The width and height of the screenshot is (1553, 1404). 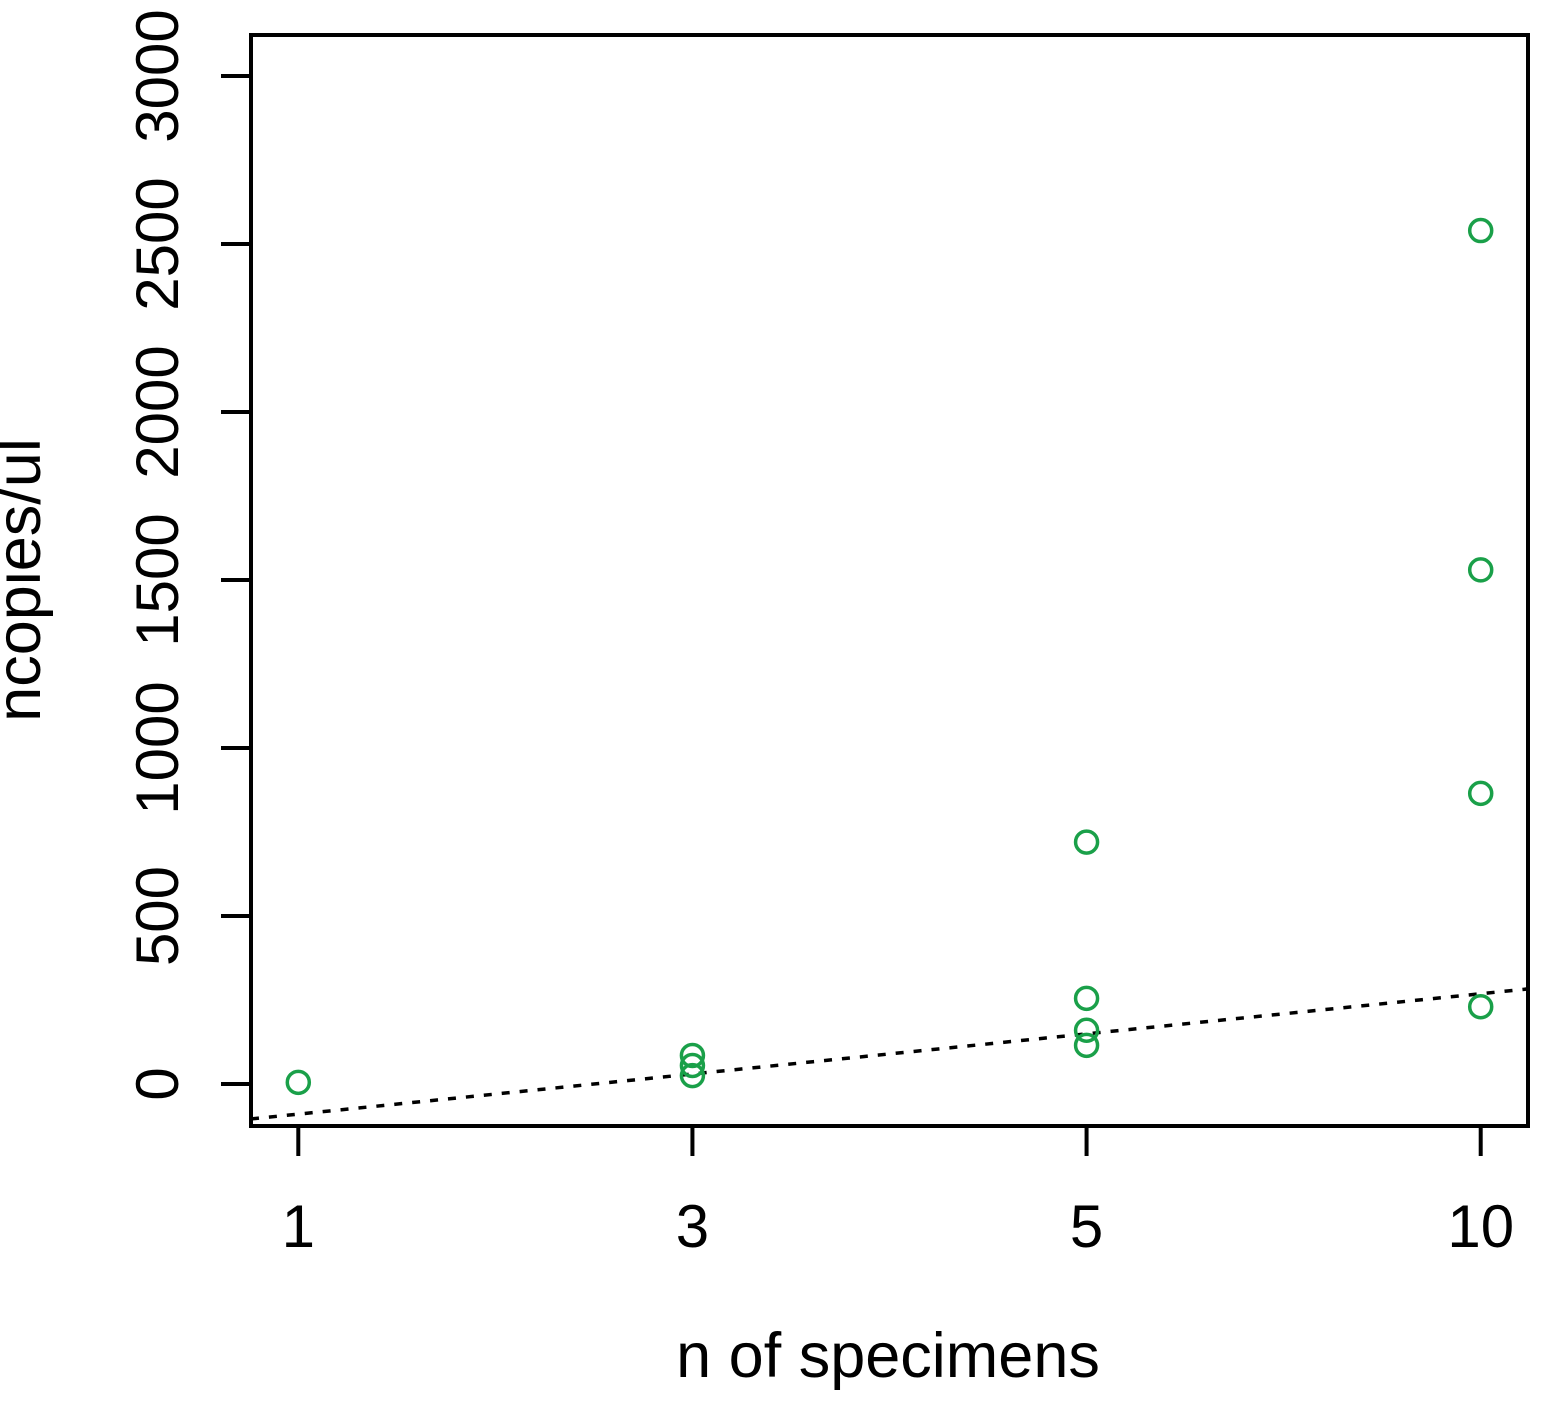 I want to click on y-tick-label: 1500, so click(x=157, y=579).